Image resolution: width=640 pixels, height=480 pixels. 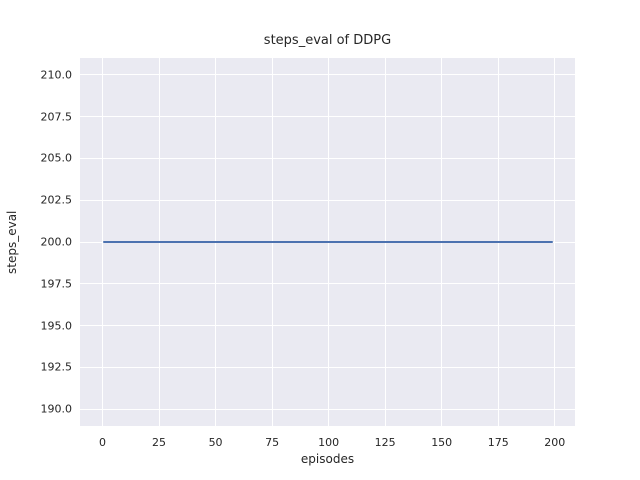 What do you see at coordinates (385, 442) in the screenshot?
I see `x-tick-label: 125` at bounding box center [385, 442].